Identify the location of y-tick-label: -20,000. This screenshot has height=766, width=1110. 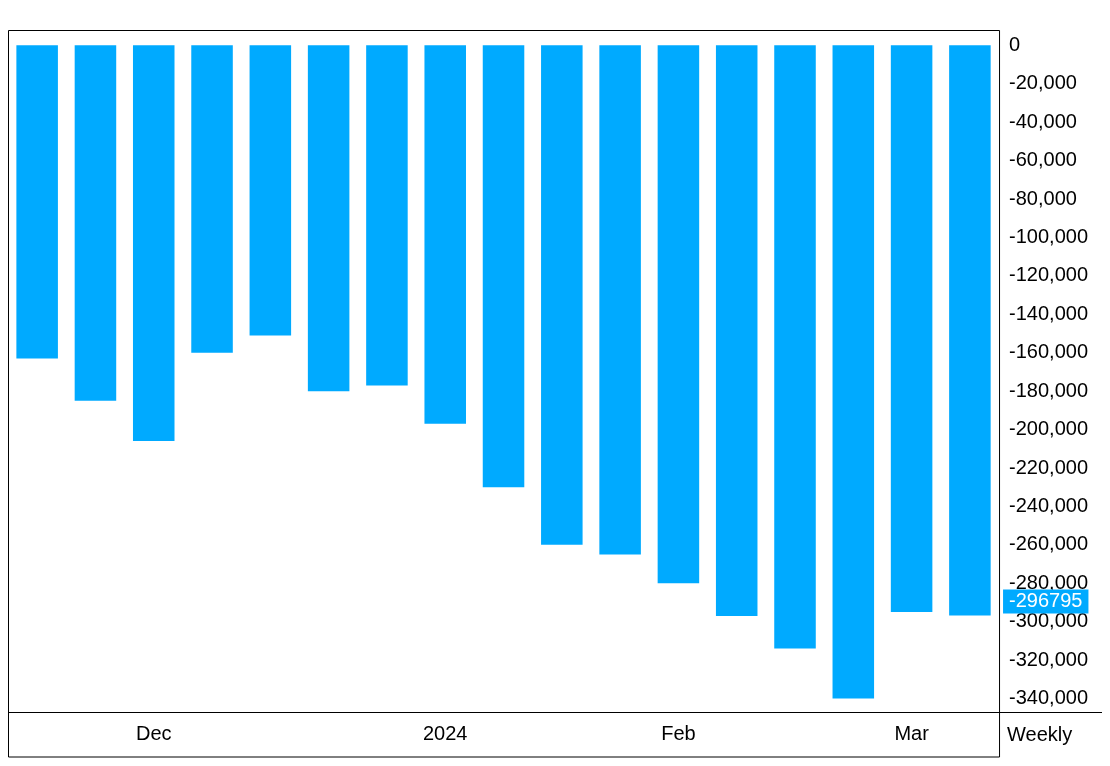
(1043, 82).